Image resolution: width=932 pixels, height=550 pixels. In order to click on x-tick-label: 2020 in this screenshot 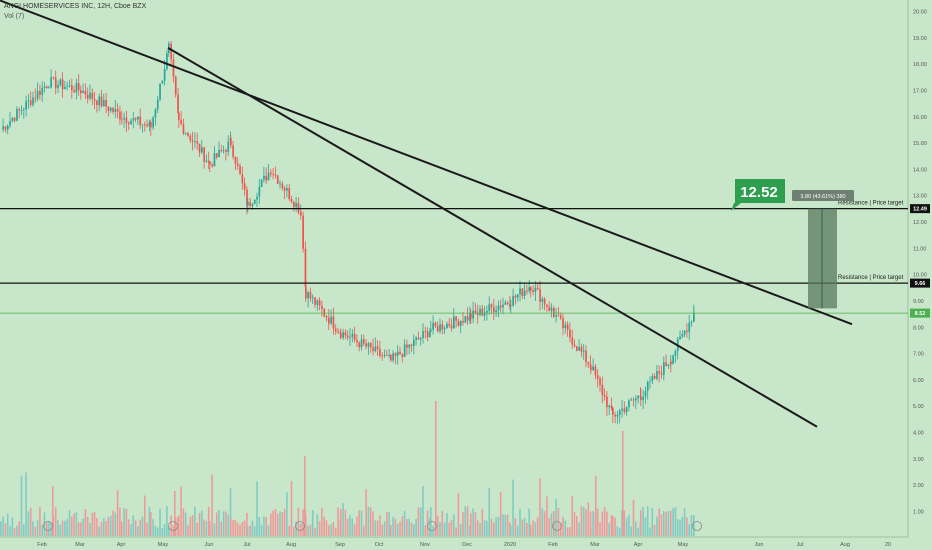, I will do `click(510, 545)`.